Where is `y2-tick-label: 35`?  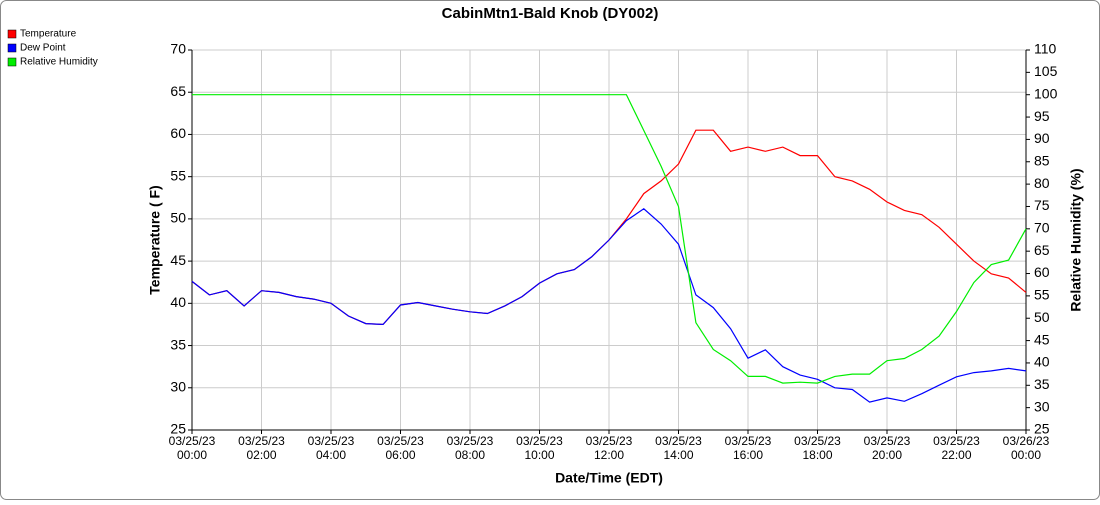 y2-tick-label: 35 is located at coordinates (1042, 384).